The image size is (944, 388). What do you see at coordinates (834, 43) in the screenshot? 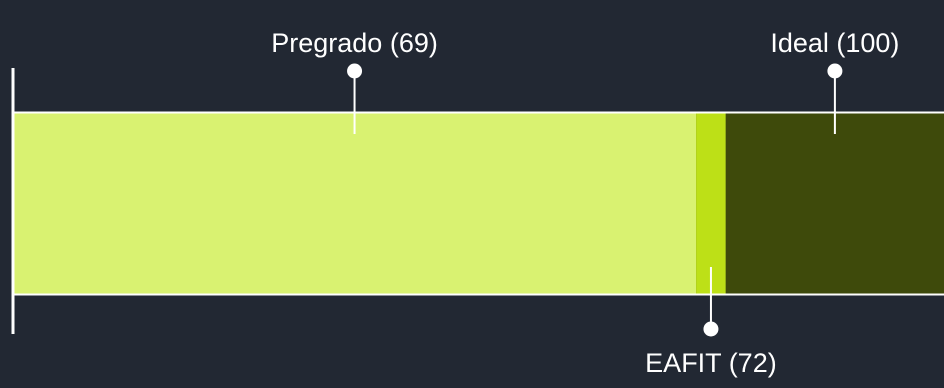
I see `callout-label-ideal: Ideal (100)` at bounding box center [834, 43].